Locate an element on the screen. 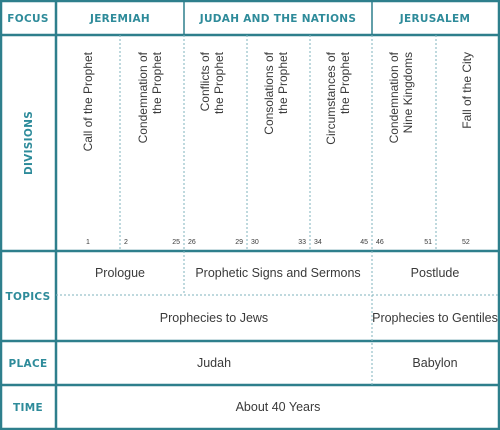 This screenshot has width=500, height=430. chapter-number: 25 is located at coordinates (176, 242).